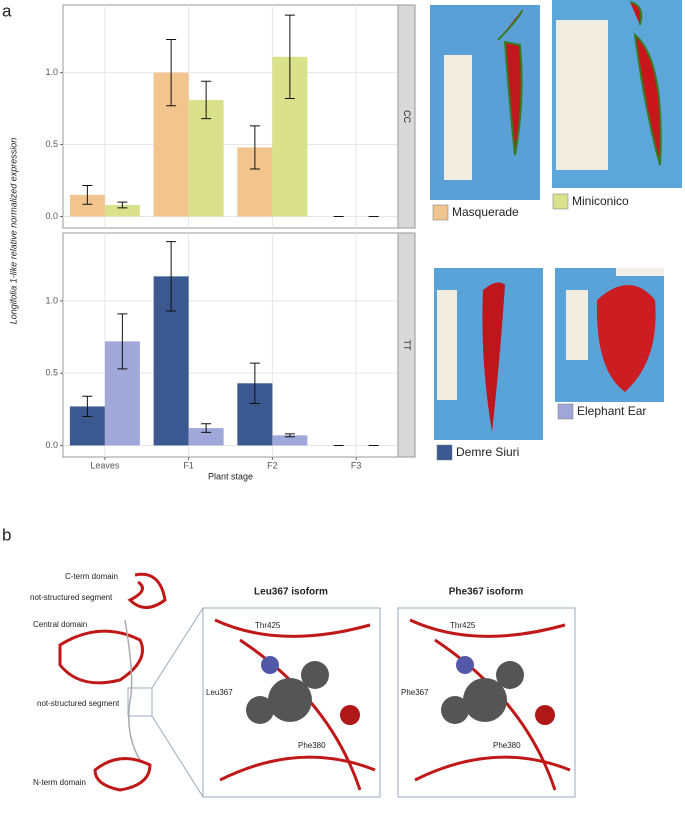  Describe the element at coordinates (415, 692) in the screenshot. I see `residue-label: Phe367` at that location.